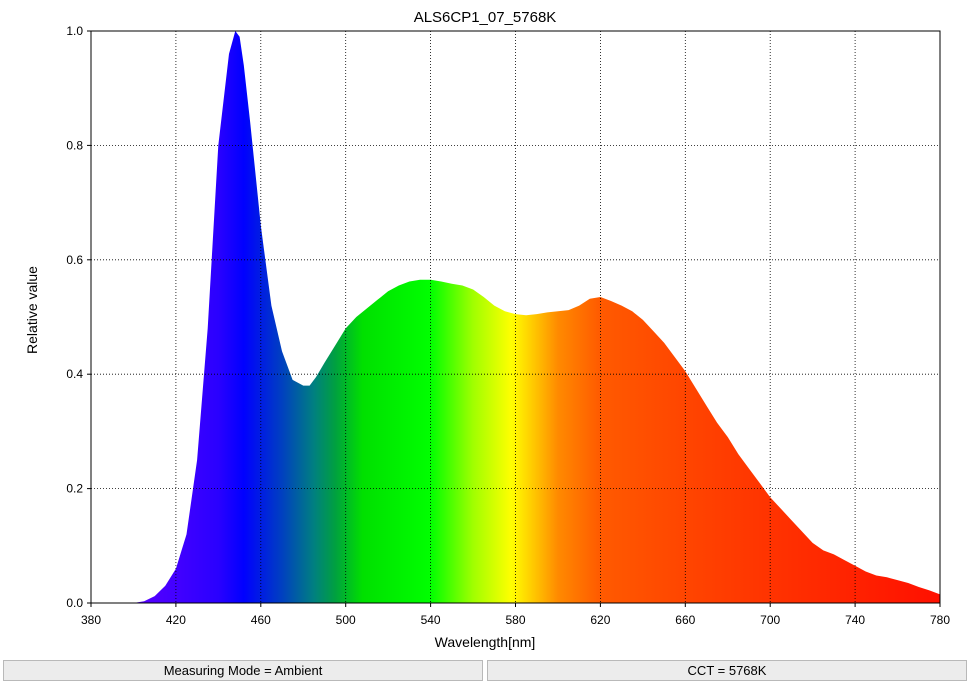 The height and width of the screenshot is (683, 970). What do you see at coordinates (74, 260) in the screenshot?
I see `y-tick-label: 0.6` at bounding box center [74, 260].